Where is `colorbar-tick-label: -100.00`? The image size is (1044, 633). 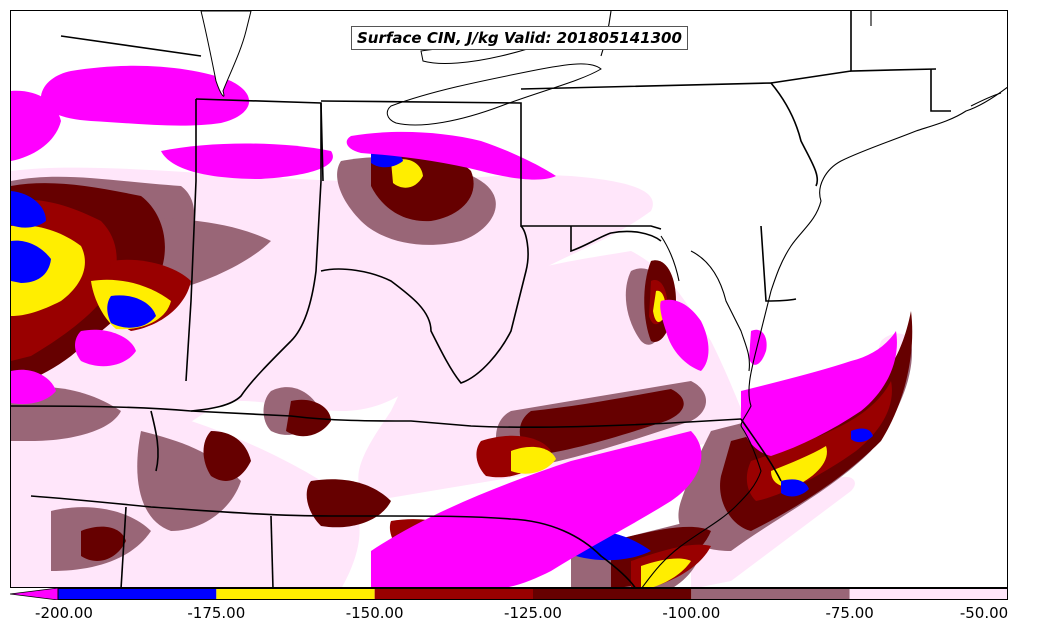
colorbar-tick-label: -100.00 is located at coordinates (691, 613).